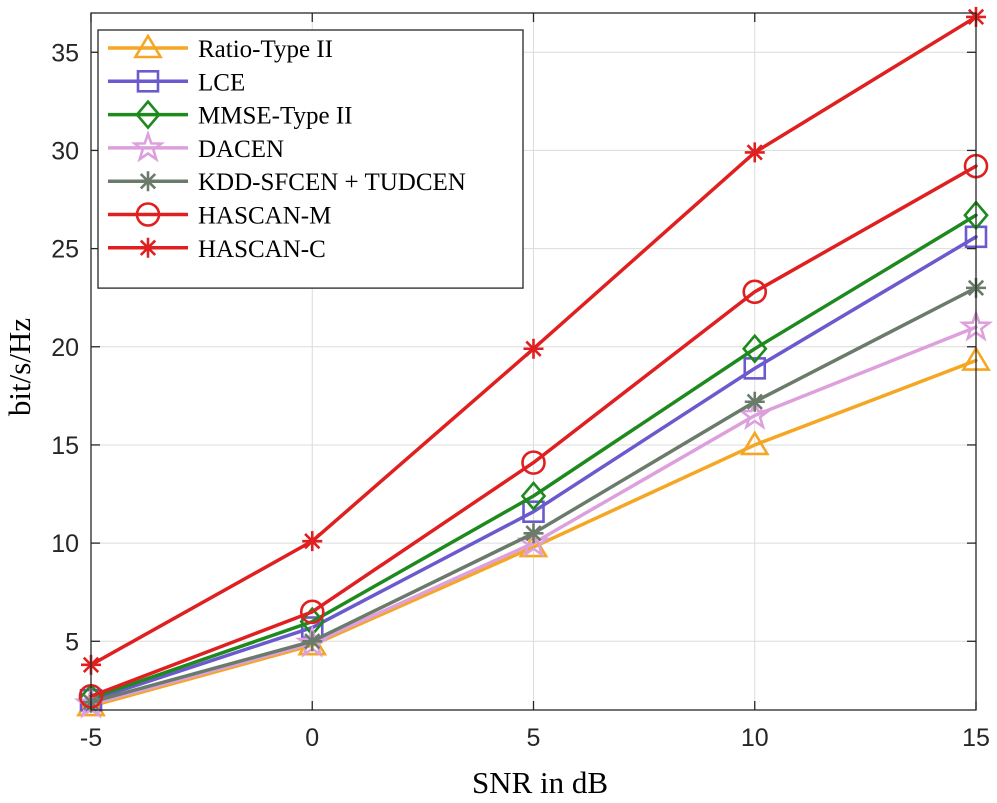 This screenshot has width=997, height=803. Describe the element at coordinates (221, 82) in the screenshot. I see `legend-label: LCE` at that location.